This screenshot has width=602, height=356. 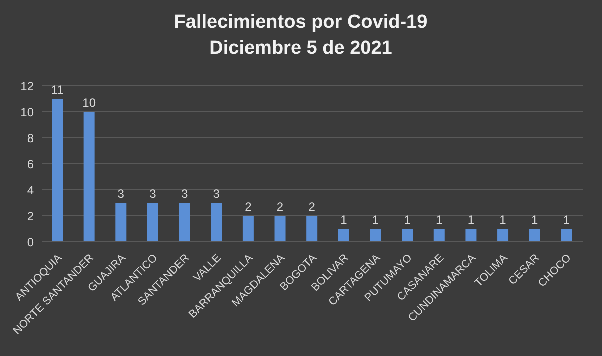 I want to click on data-label: 11, so click(x=57, y=90).